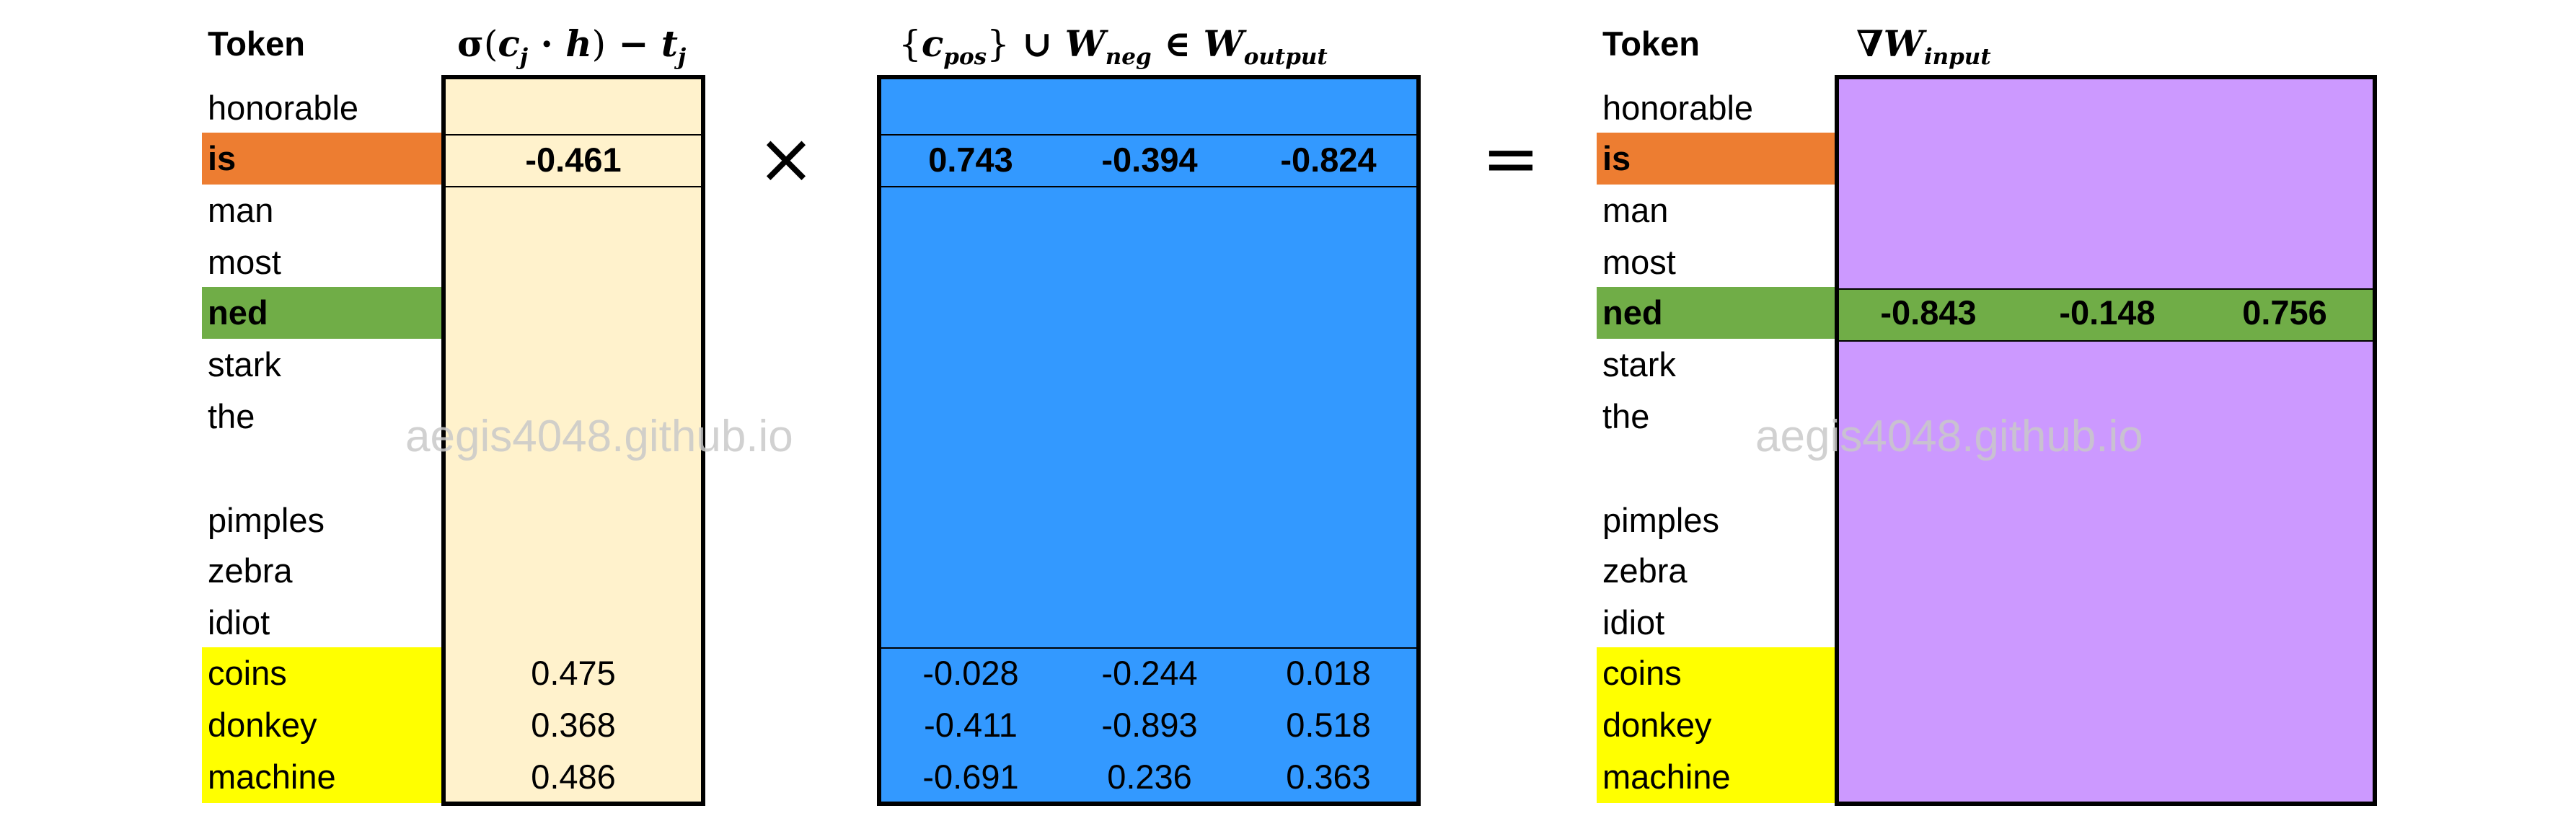  I want to click on output-coins-2: 0.018, so click(1328, 673).